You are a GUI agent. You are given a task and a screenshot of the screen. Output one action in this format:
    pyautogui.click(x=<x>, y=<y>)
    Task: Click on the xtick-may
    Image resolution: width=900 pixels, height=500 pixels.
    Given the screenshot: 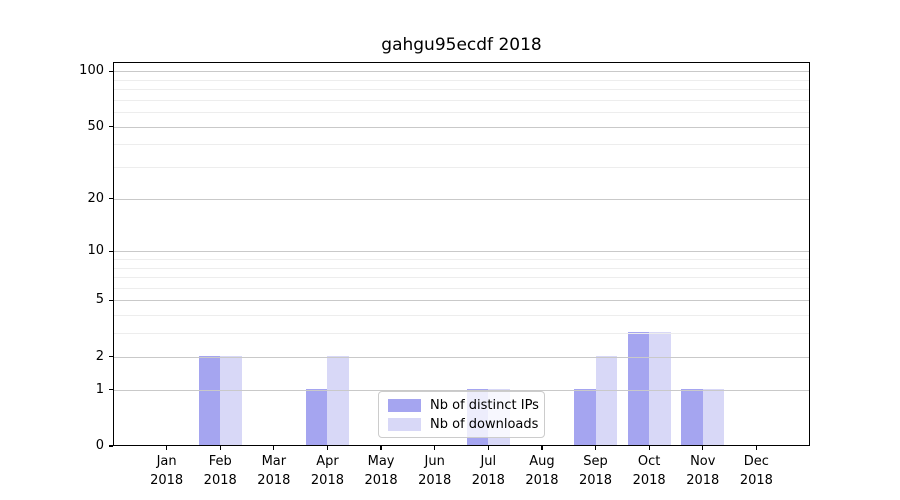 What is the action you would take?
    pyautogui.click(x=381, y=448)
    